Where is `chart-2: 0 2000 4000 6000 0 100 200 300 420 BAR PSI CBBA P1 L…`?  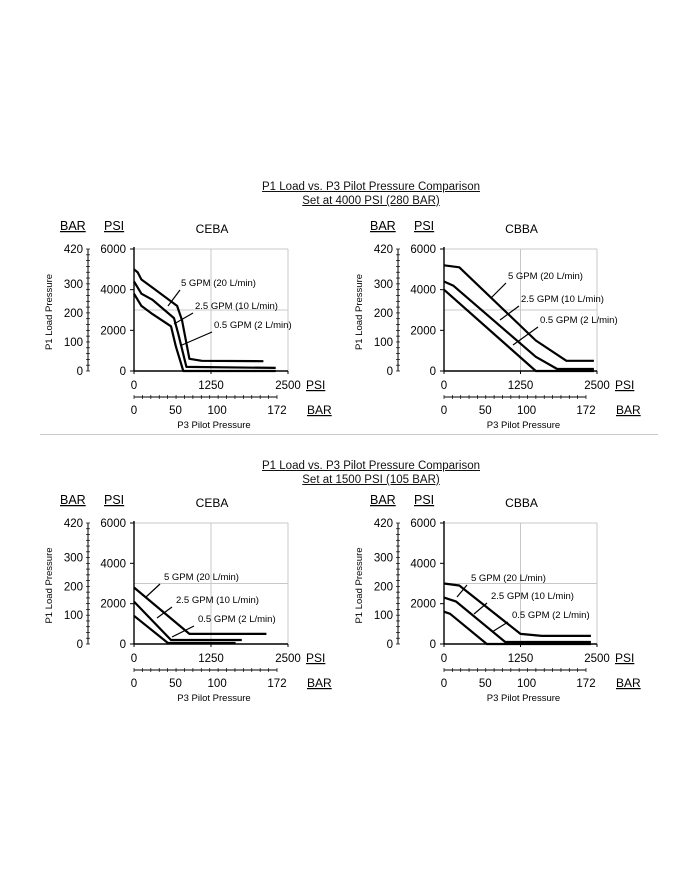
chart-2: 0 2000 4000 6000 0 100 200 300 420 BAR PSI CBBA P1 L… is located at coordinates (497, 325).